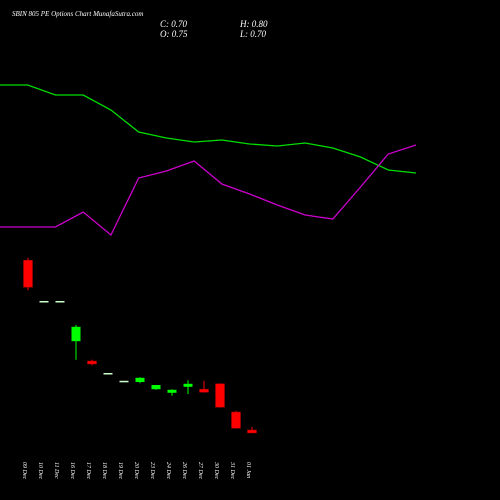 The height and width of the screenshot is (500, 500). Describe the element at coordinates (72, 470) in the screenshot. I see `x-tick-label: 16 Dec` at that location.